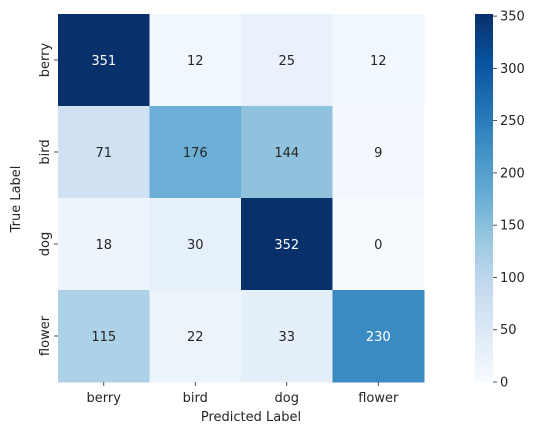  What do you see at coordinates (512, 69) in the screenshot?
I see `colorbar-tick-label: 300` at bounding box center [512, 69].